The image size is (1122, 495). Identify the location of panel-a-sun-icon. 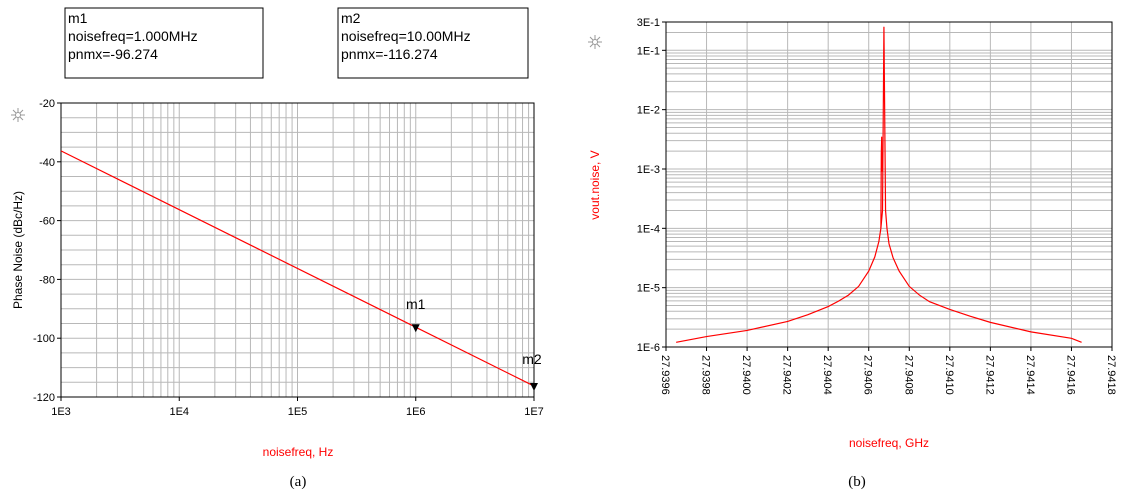
(18, 115).